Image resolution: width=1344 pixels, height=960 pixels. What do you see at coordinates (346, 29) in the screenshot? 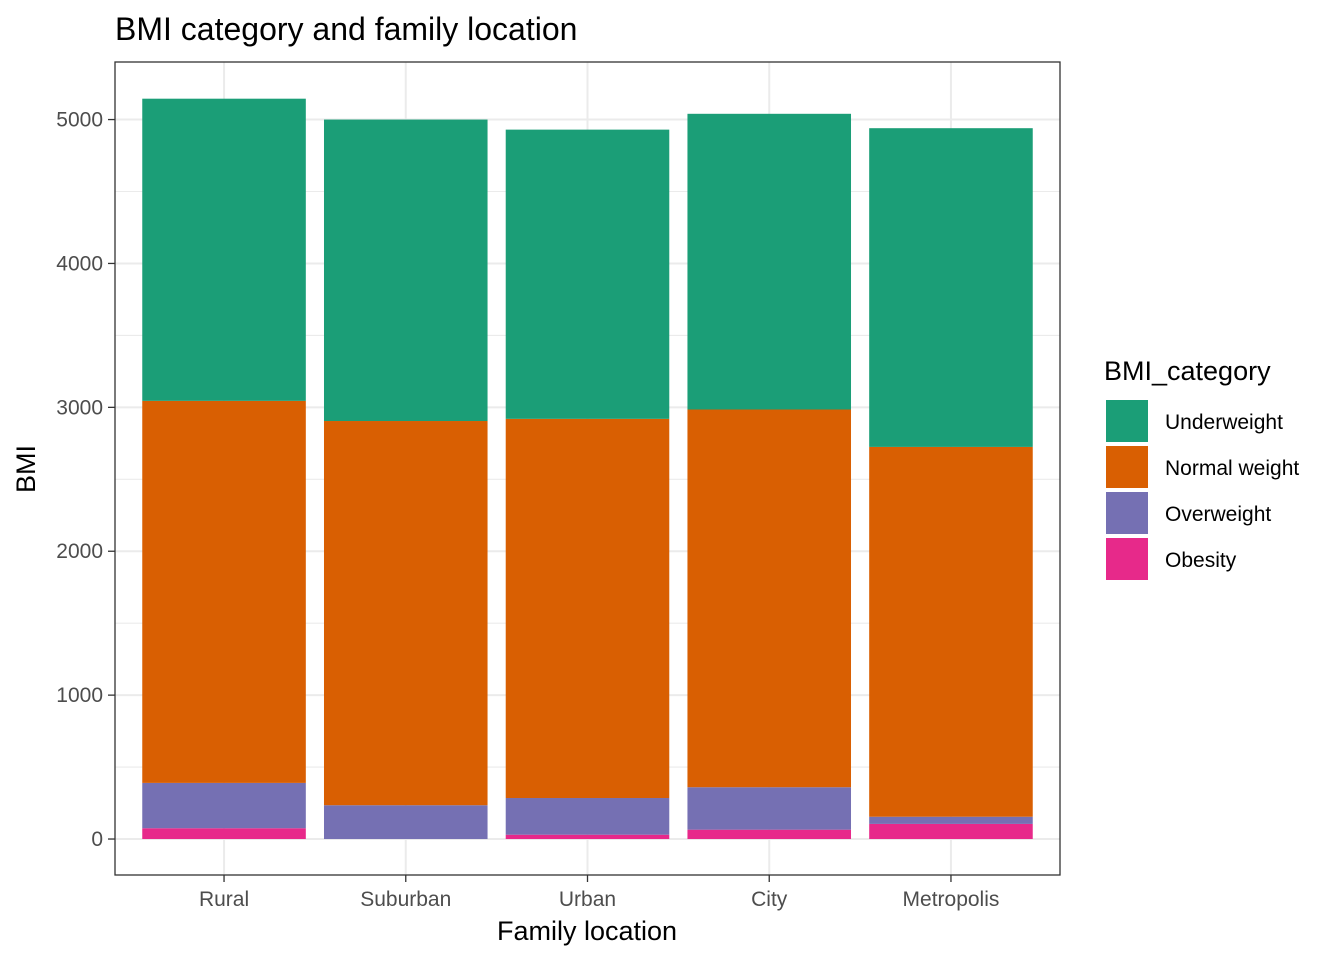
I see `chart-title: BMI category and family location` at bounding box center [346, 29].